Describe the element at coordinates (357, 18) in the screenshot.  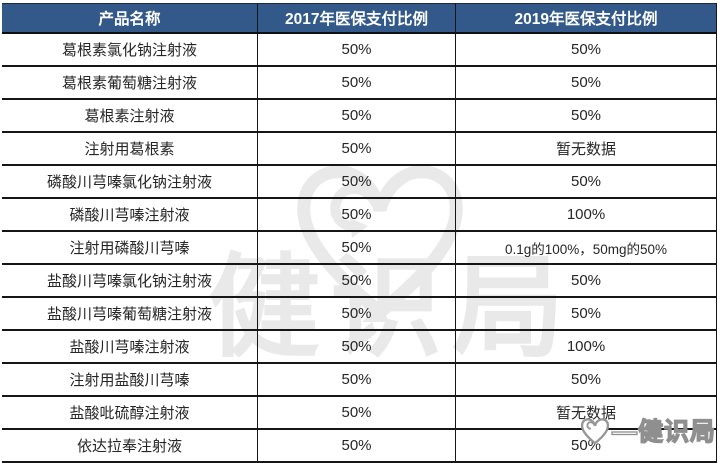
I see `column-header-2017-ratio: 2017年医保支付比例` at that location.